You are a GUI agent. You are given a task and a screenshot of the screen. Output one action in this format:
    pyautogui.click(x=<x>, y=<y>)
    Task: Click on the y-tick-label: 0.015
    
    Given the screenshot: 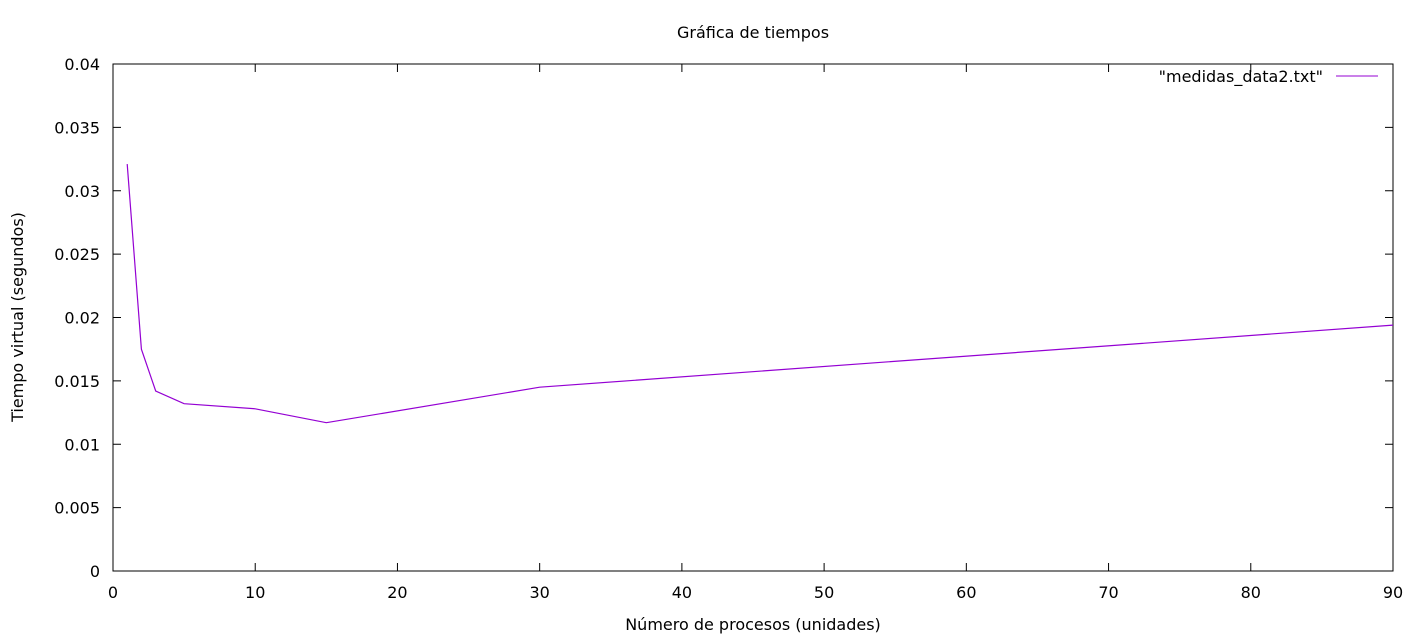 What is the action you would take?
    pyautogui.click(x=77, y=381)
    